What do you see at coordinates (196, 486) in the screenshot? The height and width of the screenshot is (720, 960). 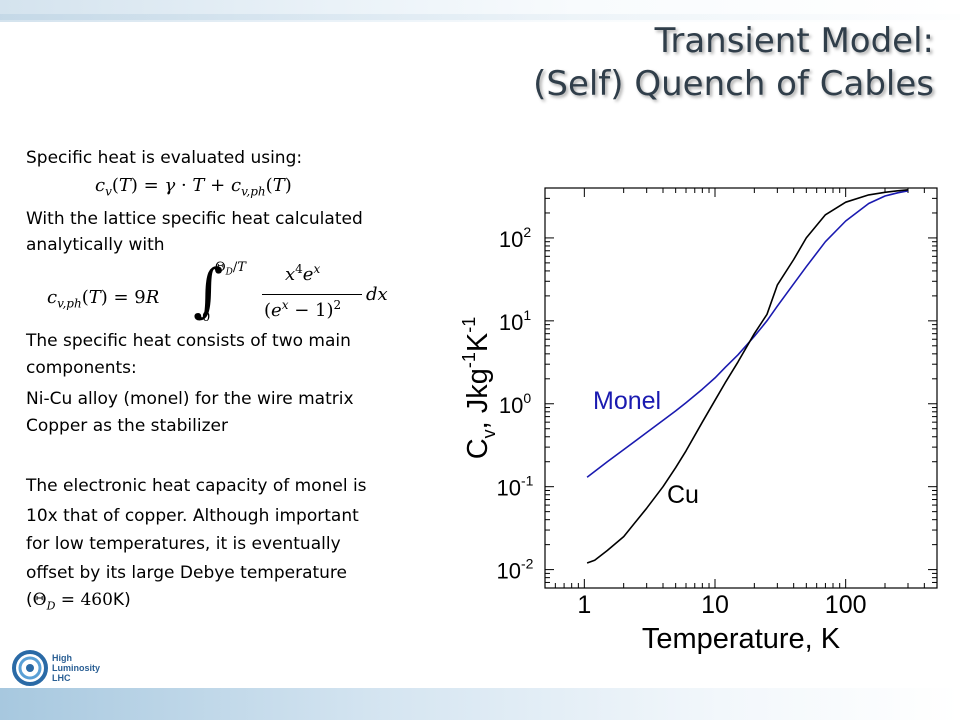 I see `body-line-8: The electronic heat capacity of monel is` at bounding box center [196, 486].